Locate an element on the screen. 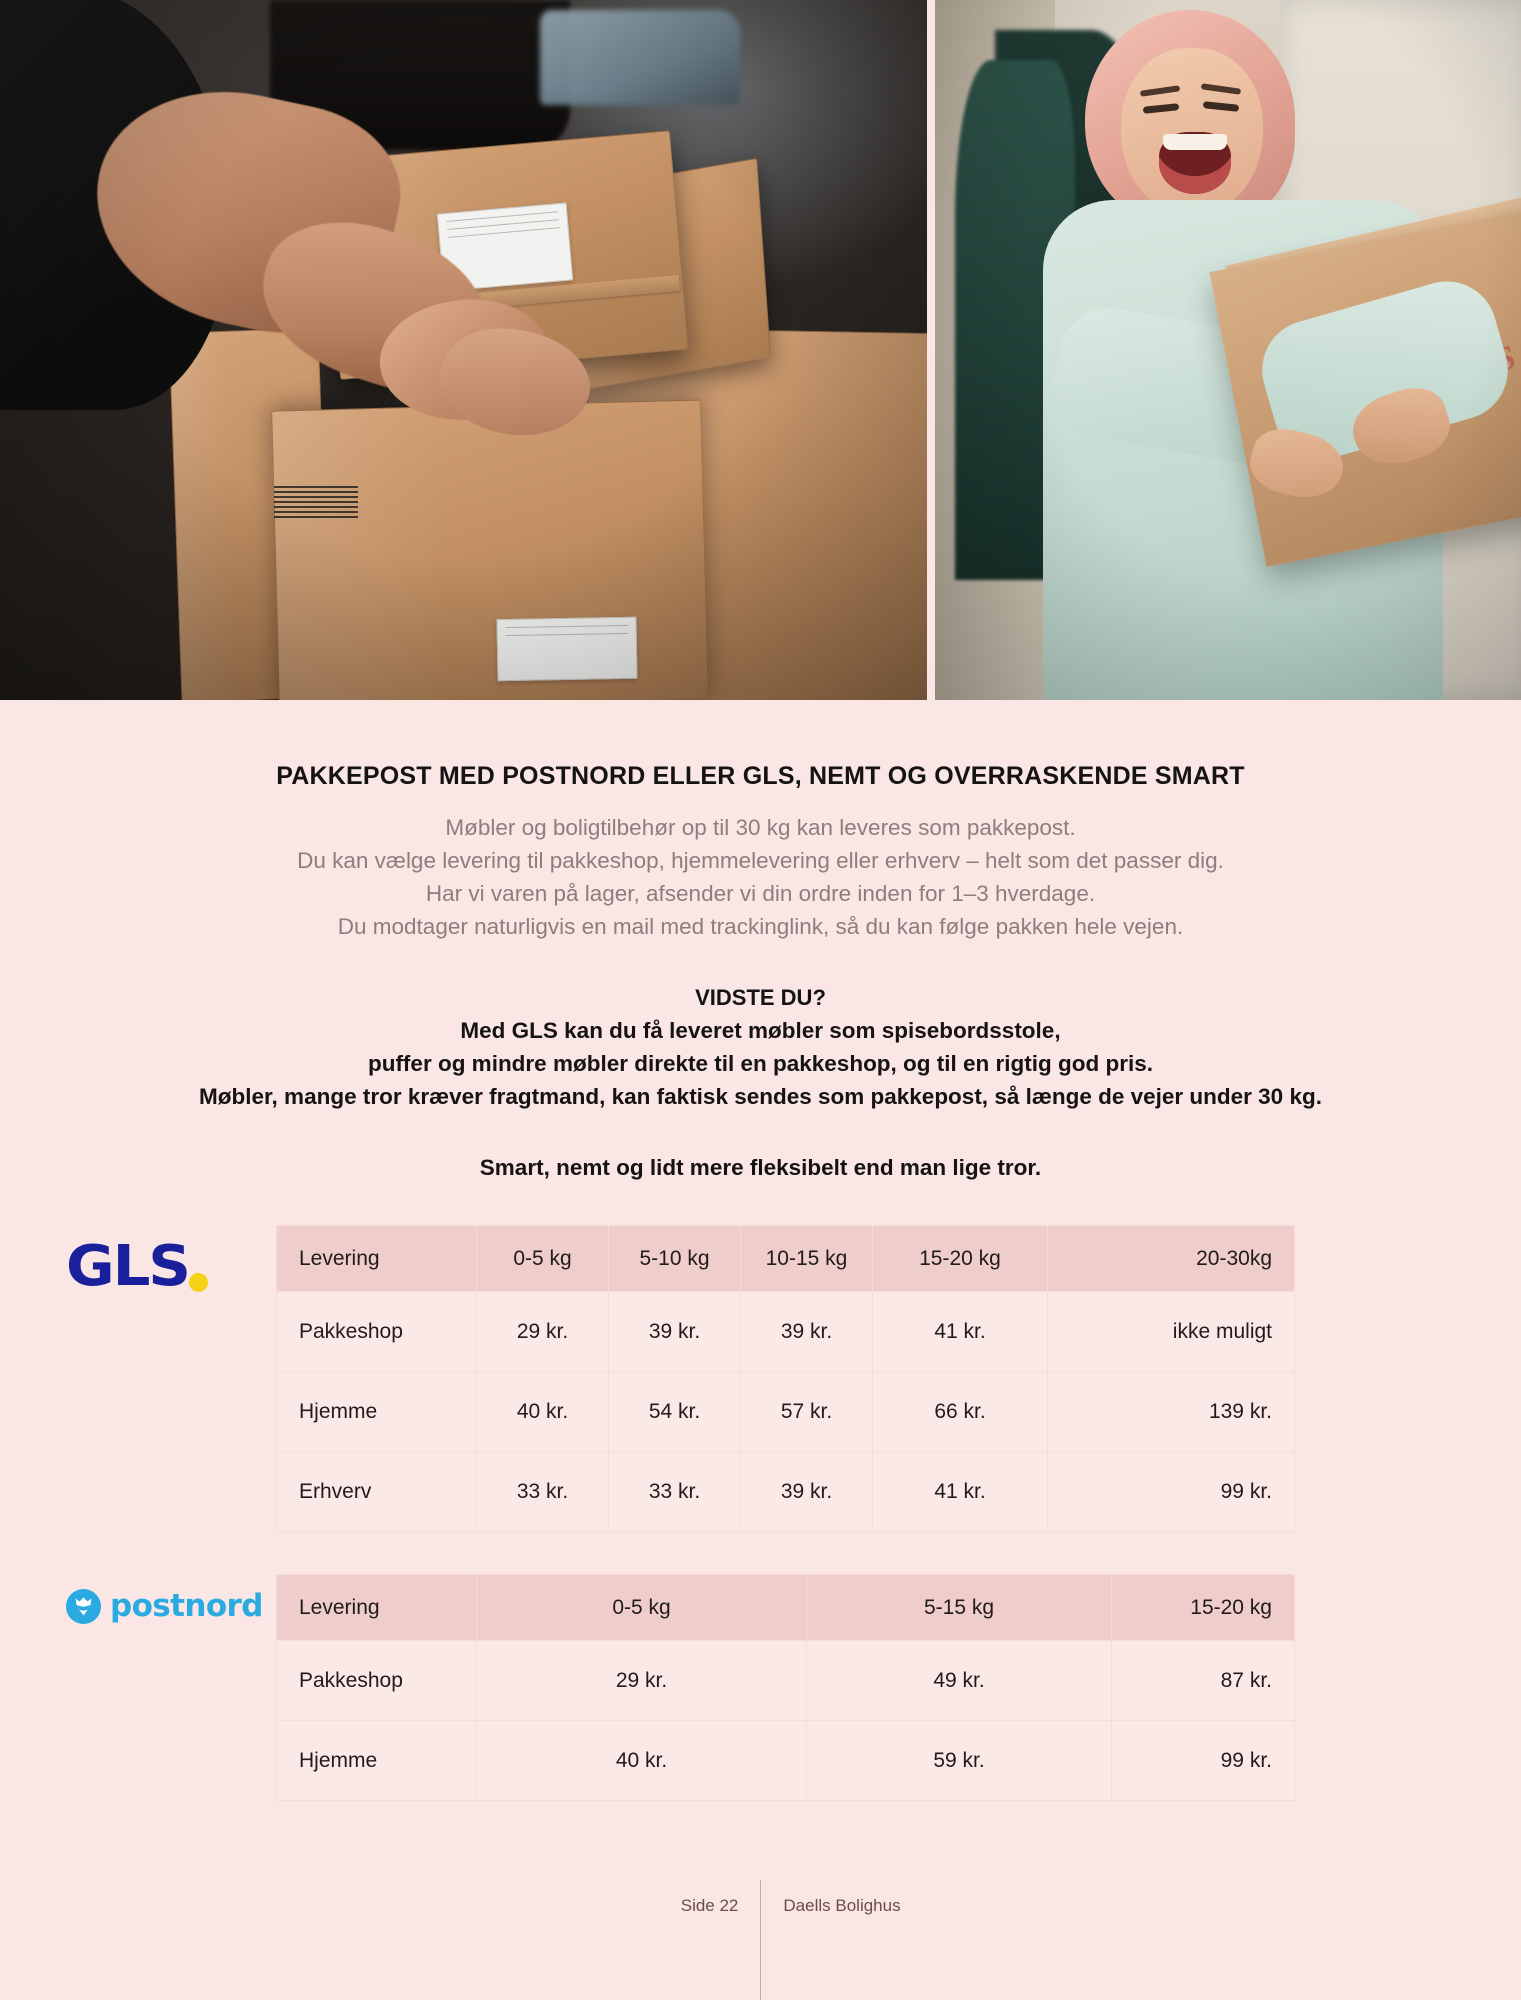  table-row: Pakkeshop 29 kr. 49 kr. 87 kr. is located at coordinates (785, 1680).